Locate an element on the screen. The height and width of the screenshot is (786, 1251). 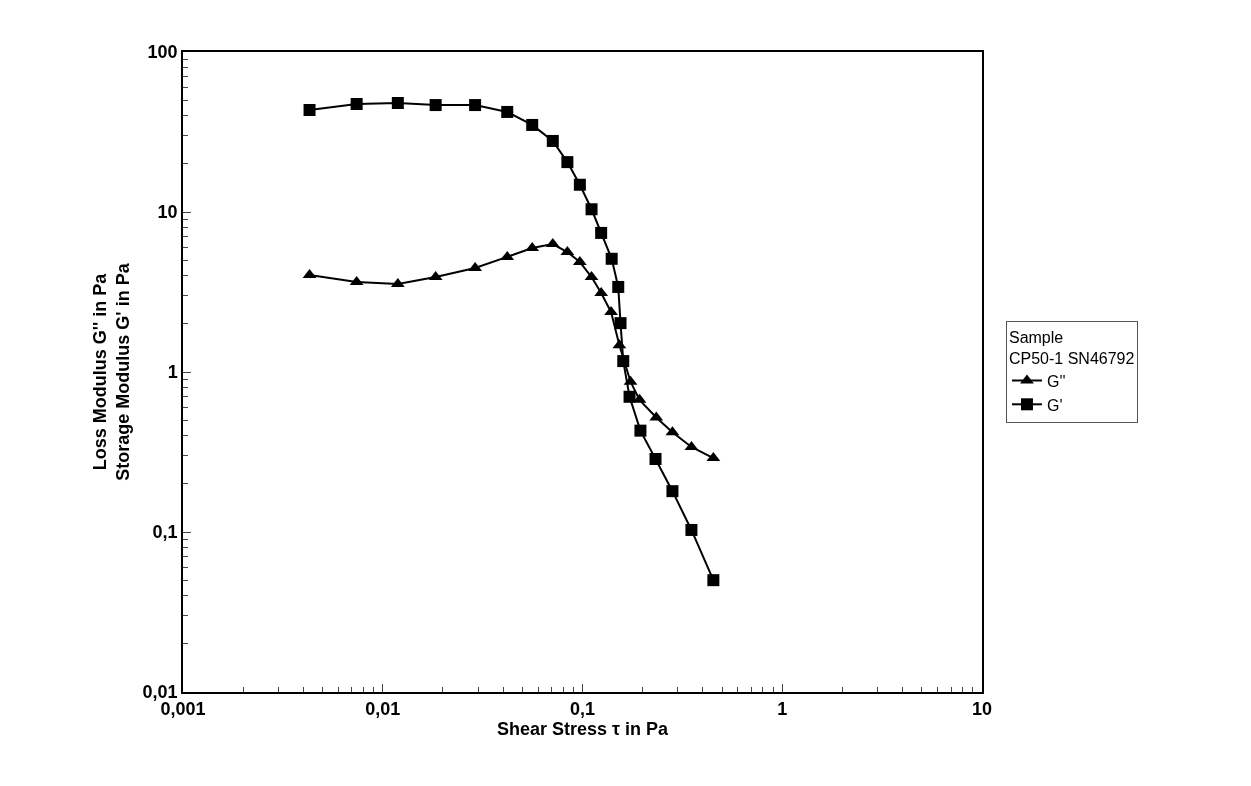
legend-label: G'' is located at coordinates (1056, 381).